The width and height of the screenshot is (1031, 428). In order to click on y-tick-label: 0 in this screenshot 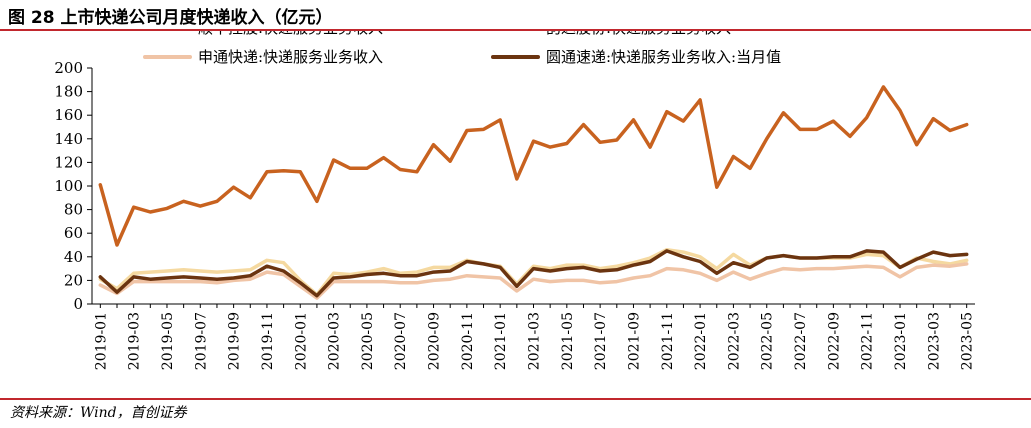, I will do `click(78, 304)`.